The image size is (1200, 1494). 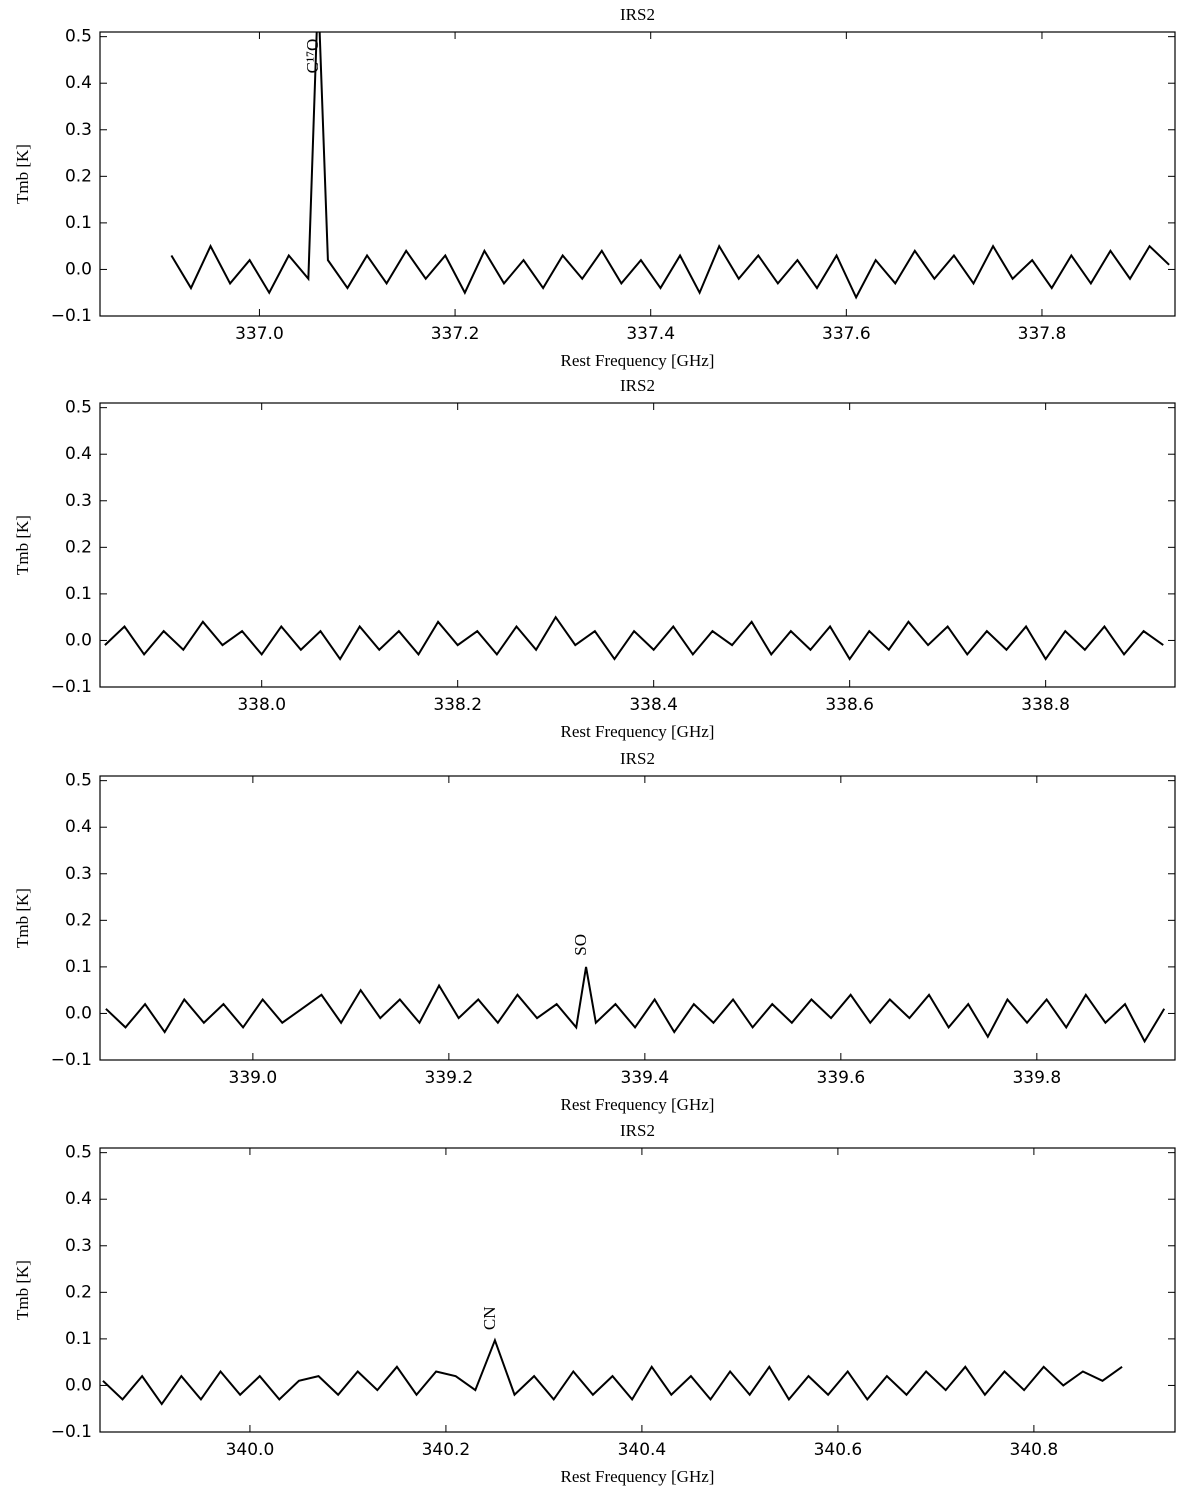 I want to click on line-annotation: CN, so click(x=489, y=1318).